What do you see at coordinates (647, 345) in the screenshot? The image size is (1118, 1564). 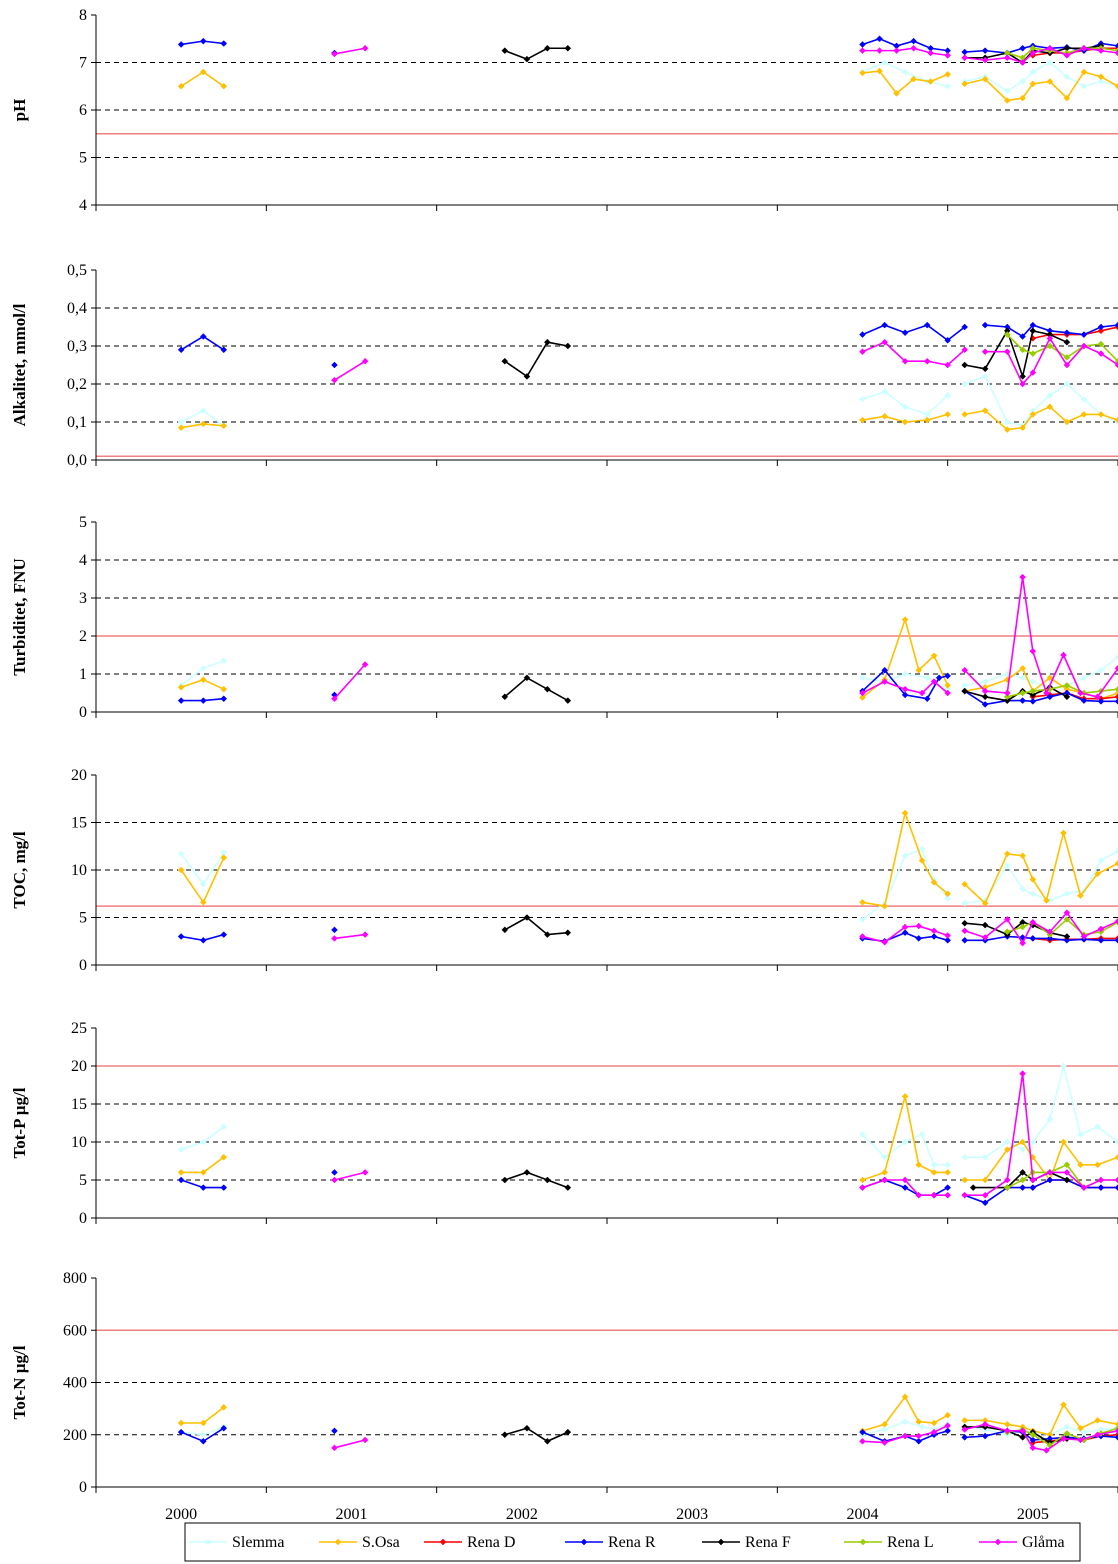 I see `series-Rena R` at bounding box center [647, 345].